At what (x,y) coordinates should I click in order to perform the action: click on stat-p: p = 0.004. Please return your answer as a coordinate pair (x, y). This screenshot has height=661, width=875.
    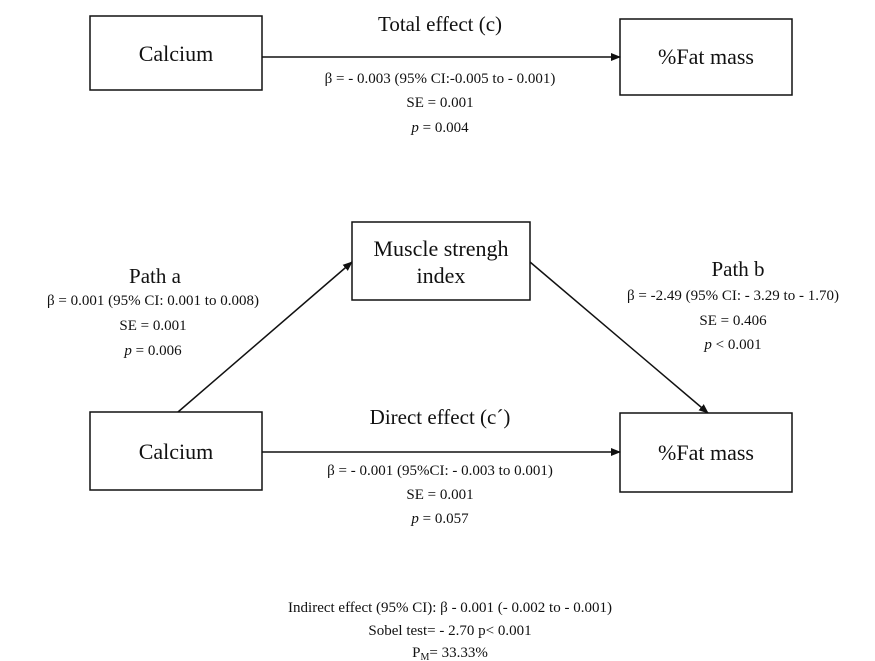
    Looking at the image, I should click on (439, 128).